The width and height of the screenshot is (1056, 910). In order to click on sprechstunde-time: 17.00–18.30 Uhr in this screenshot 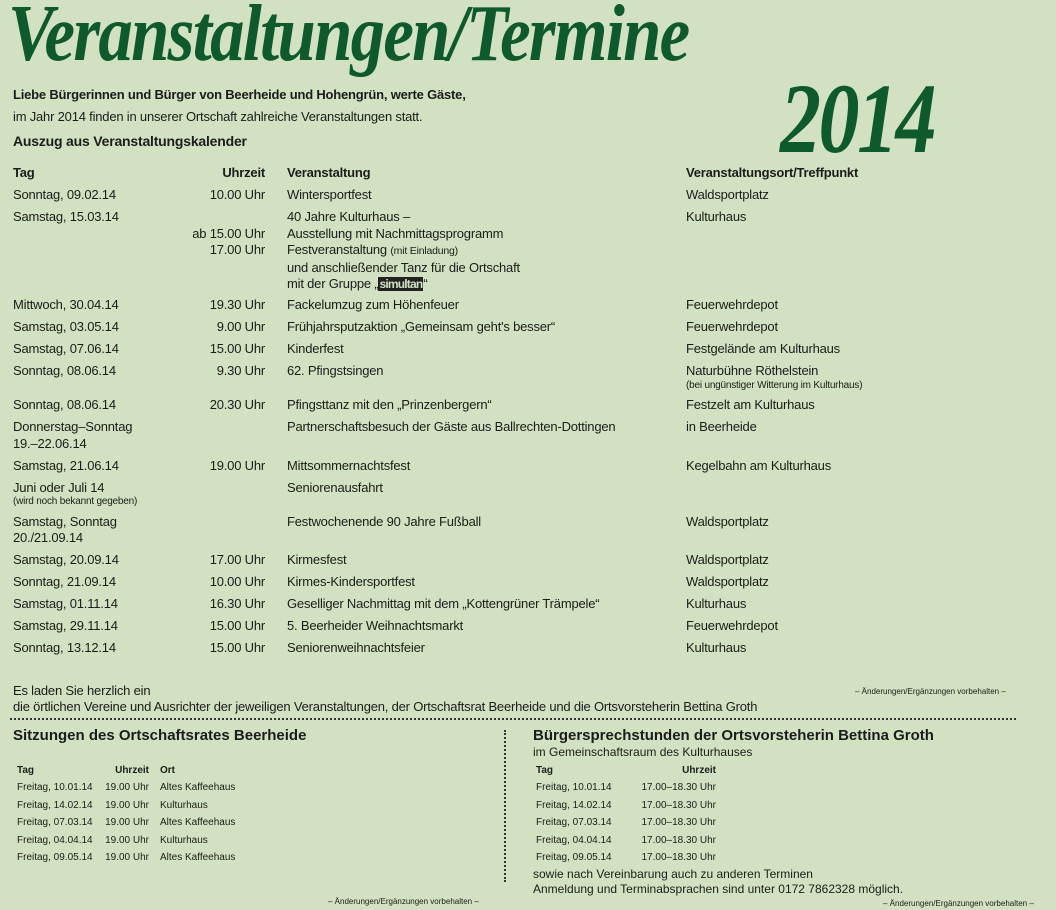, I will do `click(678, 805)`.